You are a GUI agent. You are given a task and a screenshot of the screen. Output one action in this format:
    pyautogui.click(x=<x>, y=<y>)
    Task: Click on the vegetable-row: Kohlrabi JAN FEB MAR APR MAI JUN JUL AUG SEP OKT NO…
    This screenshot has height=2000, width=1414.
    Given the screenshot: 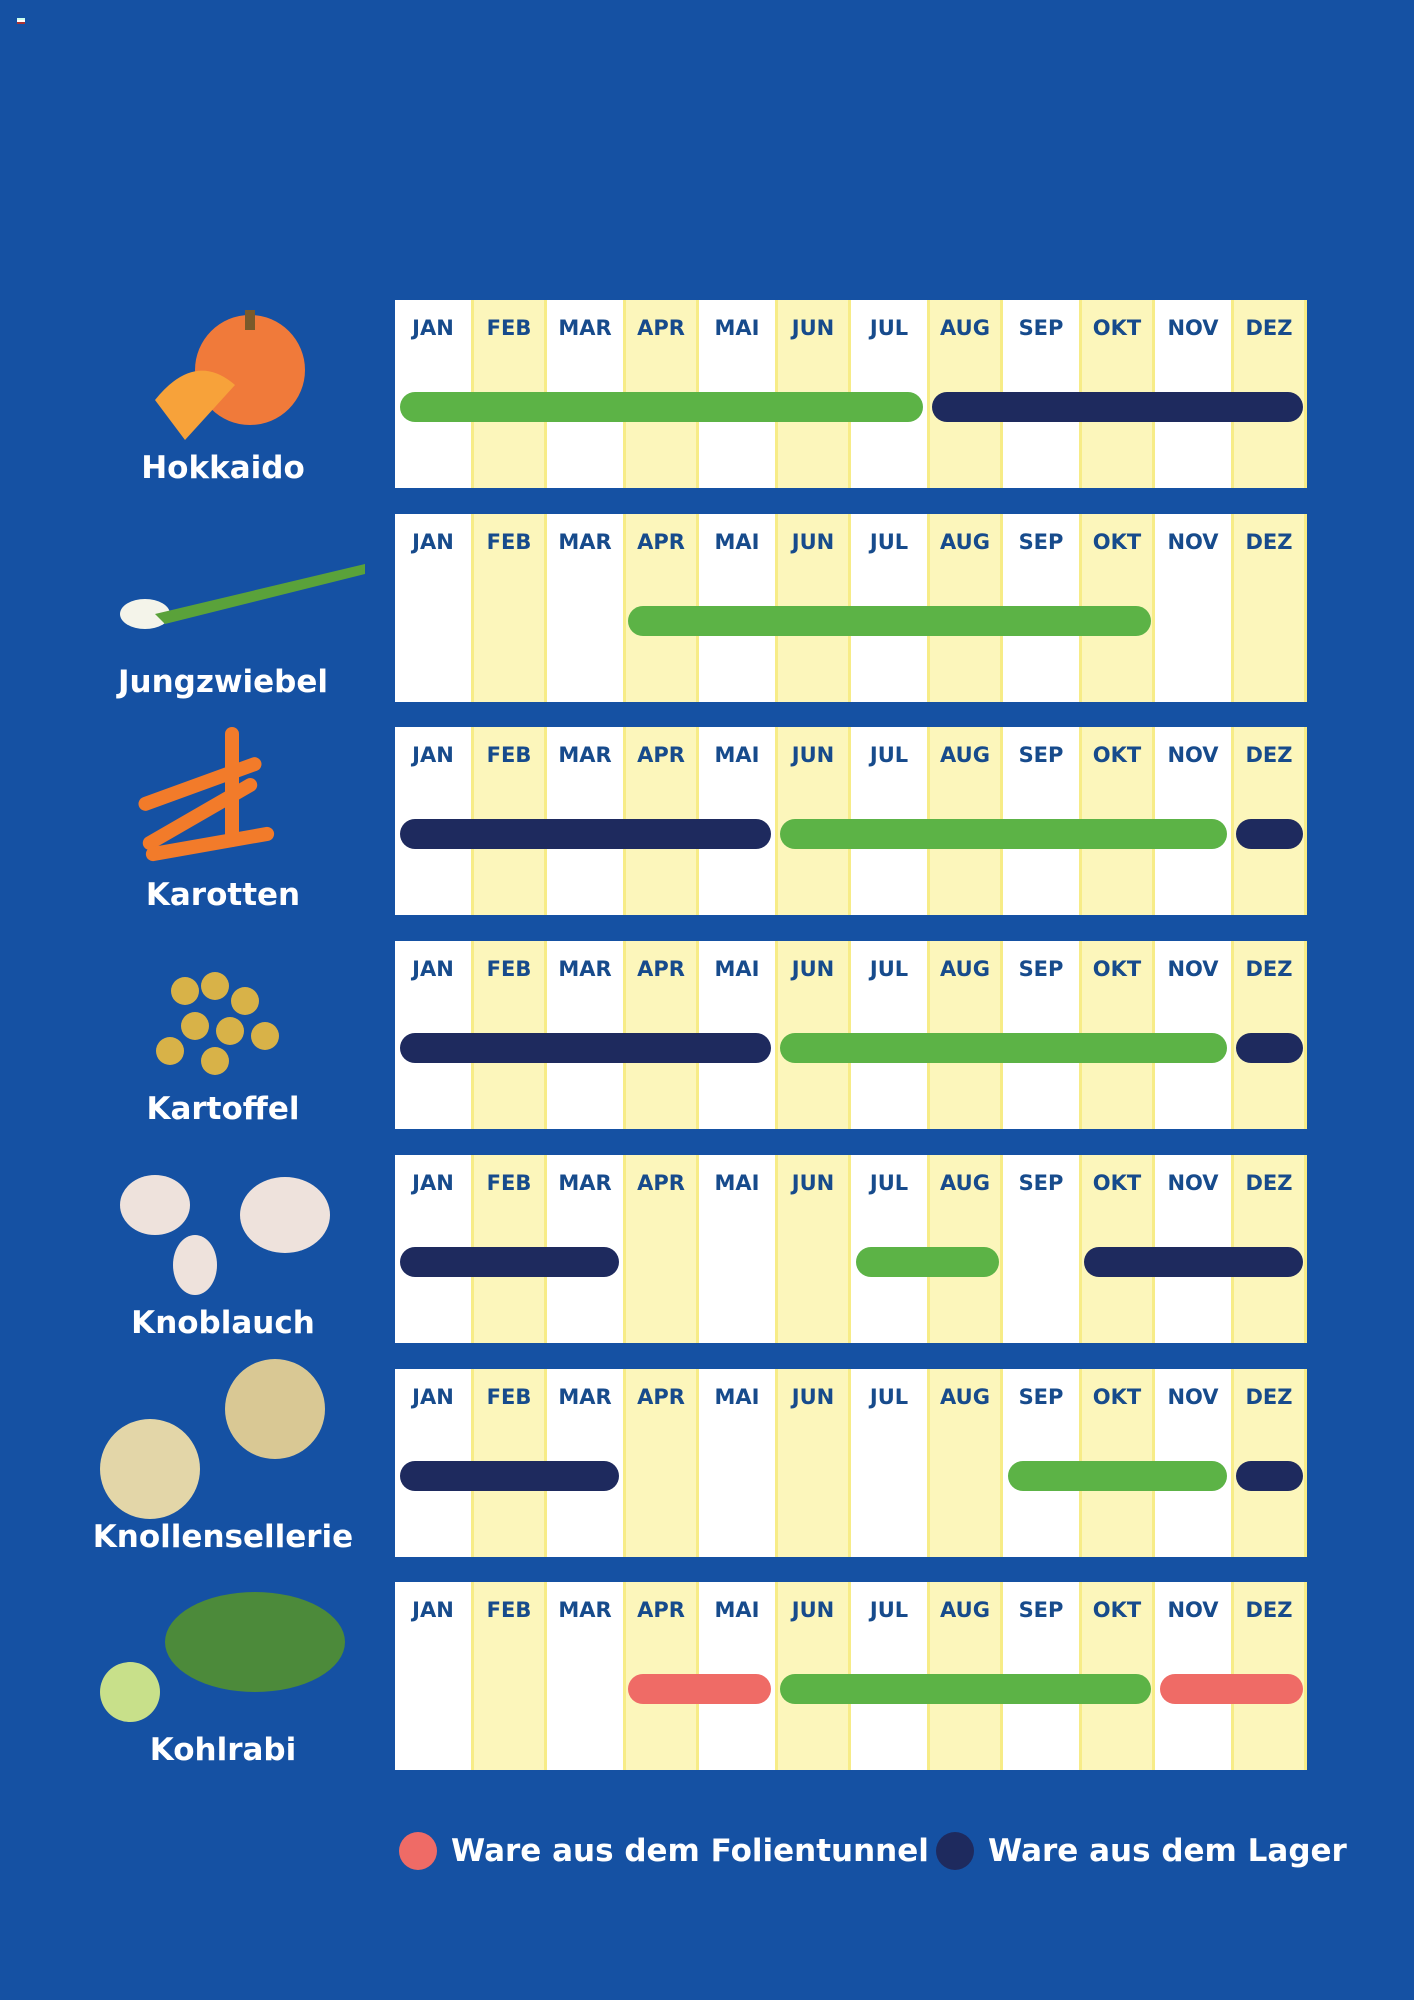 What is the action you would take?
    pyautogui.click(x=707, y=1677)
    